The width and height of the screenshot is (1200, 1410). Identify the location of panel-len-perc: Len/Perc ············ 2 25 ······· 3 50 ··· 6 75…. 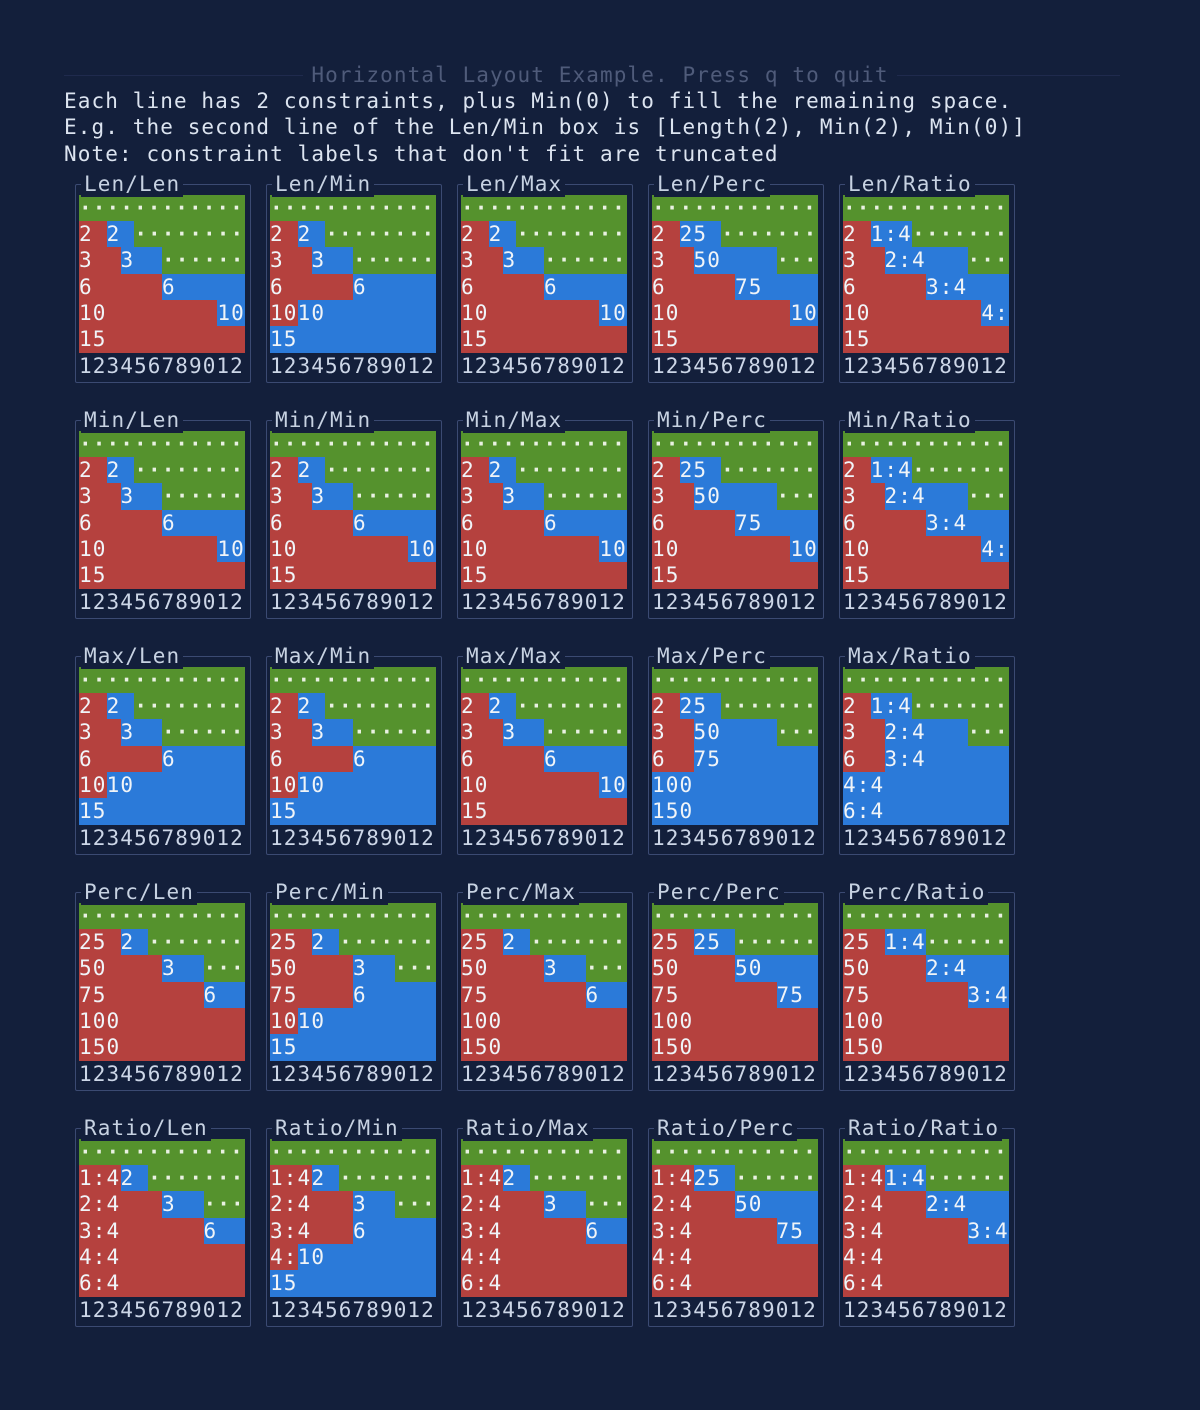
(736, 276).